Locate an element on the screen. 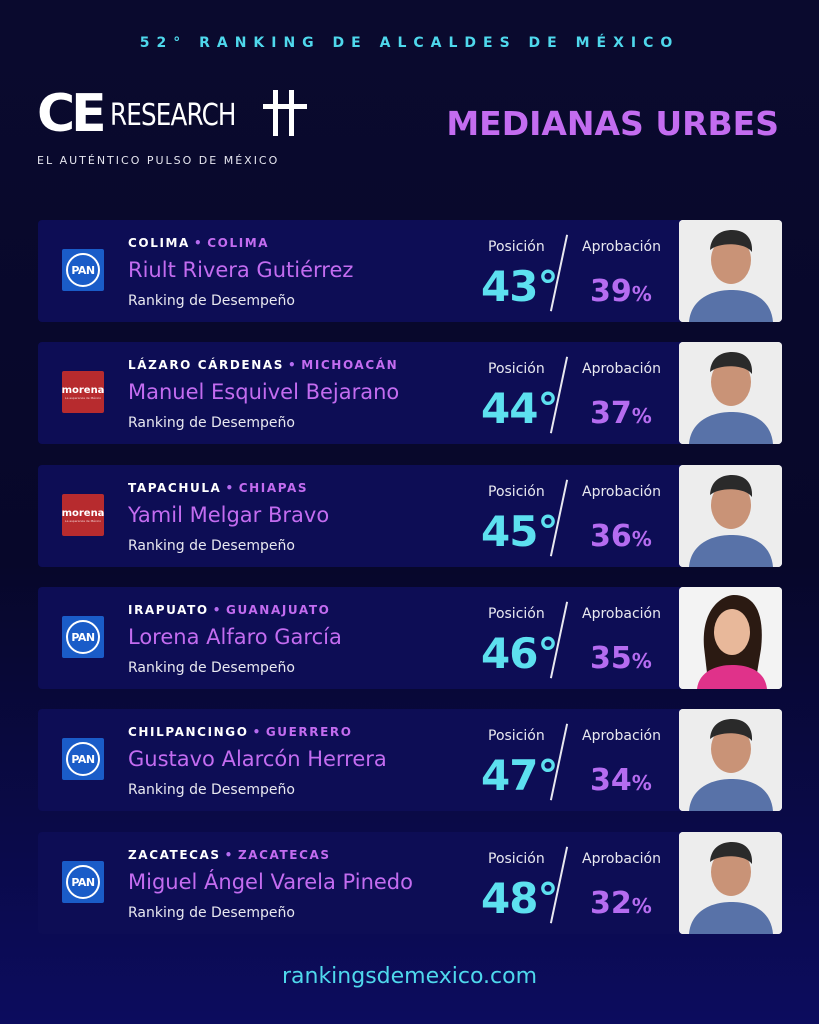  approval-number: 34 is located at coordinates (611, 780).